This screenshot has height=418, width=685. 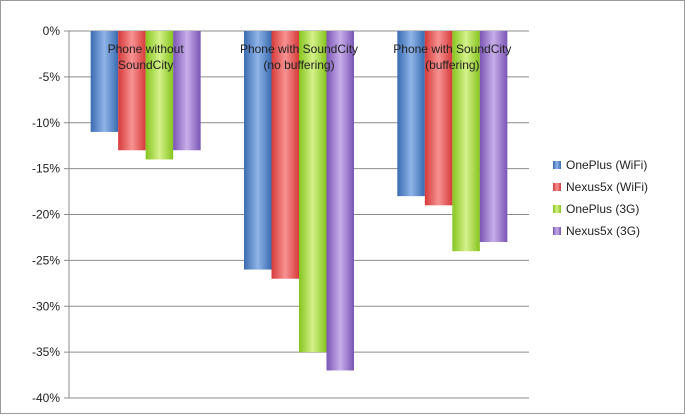 I want to click on category-label: Phone with SoundCity (buffering), so click(x=452, y=57).